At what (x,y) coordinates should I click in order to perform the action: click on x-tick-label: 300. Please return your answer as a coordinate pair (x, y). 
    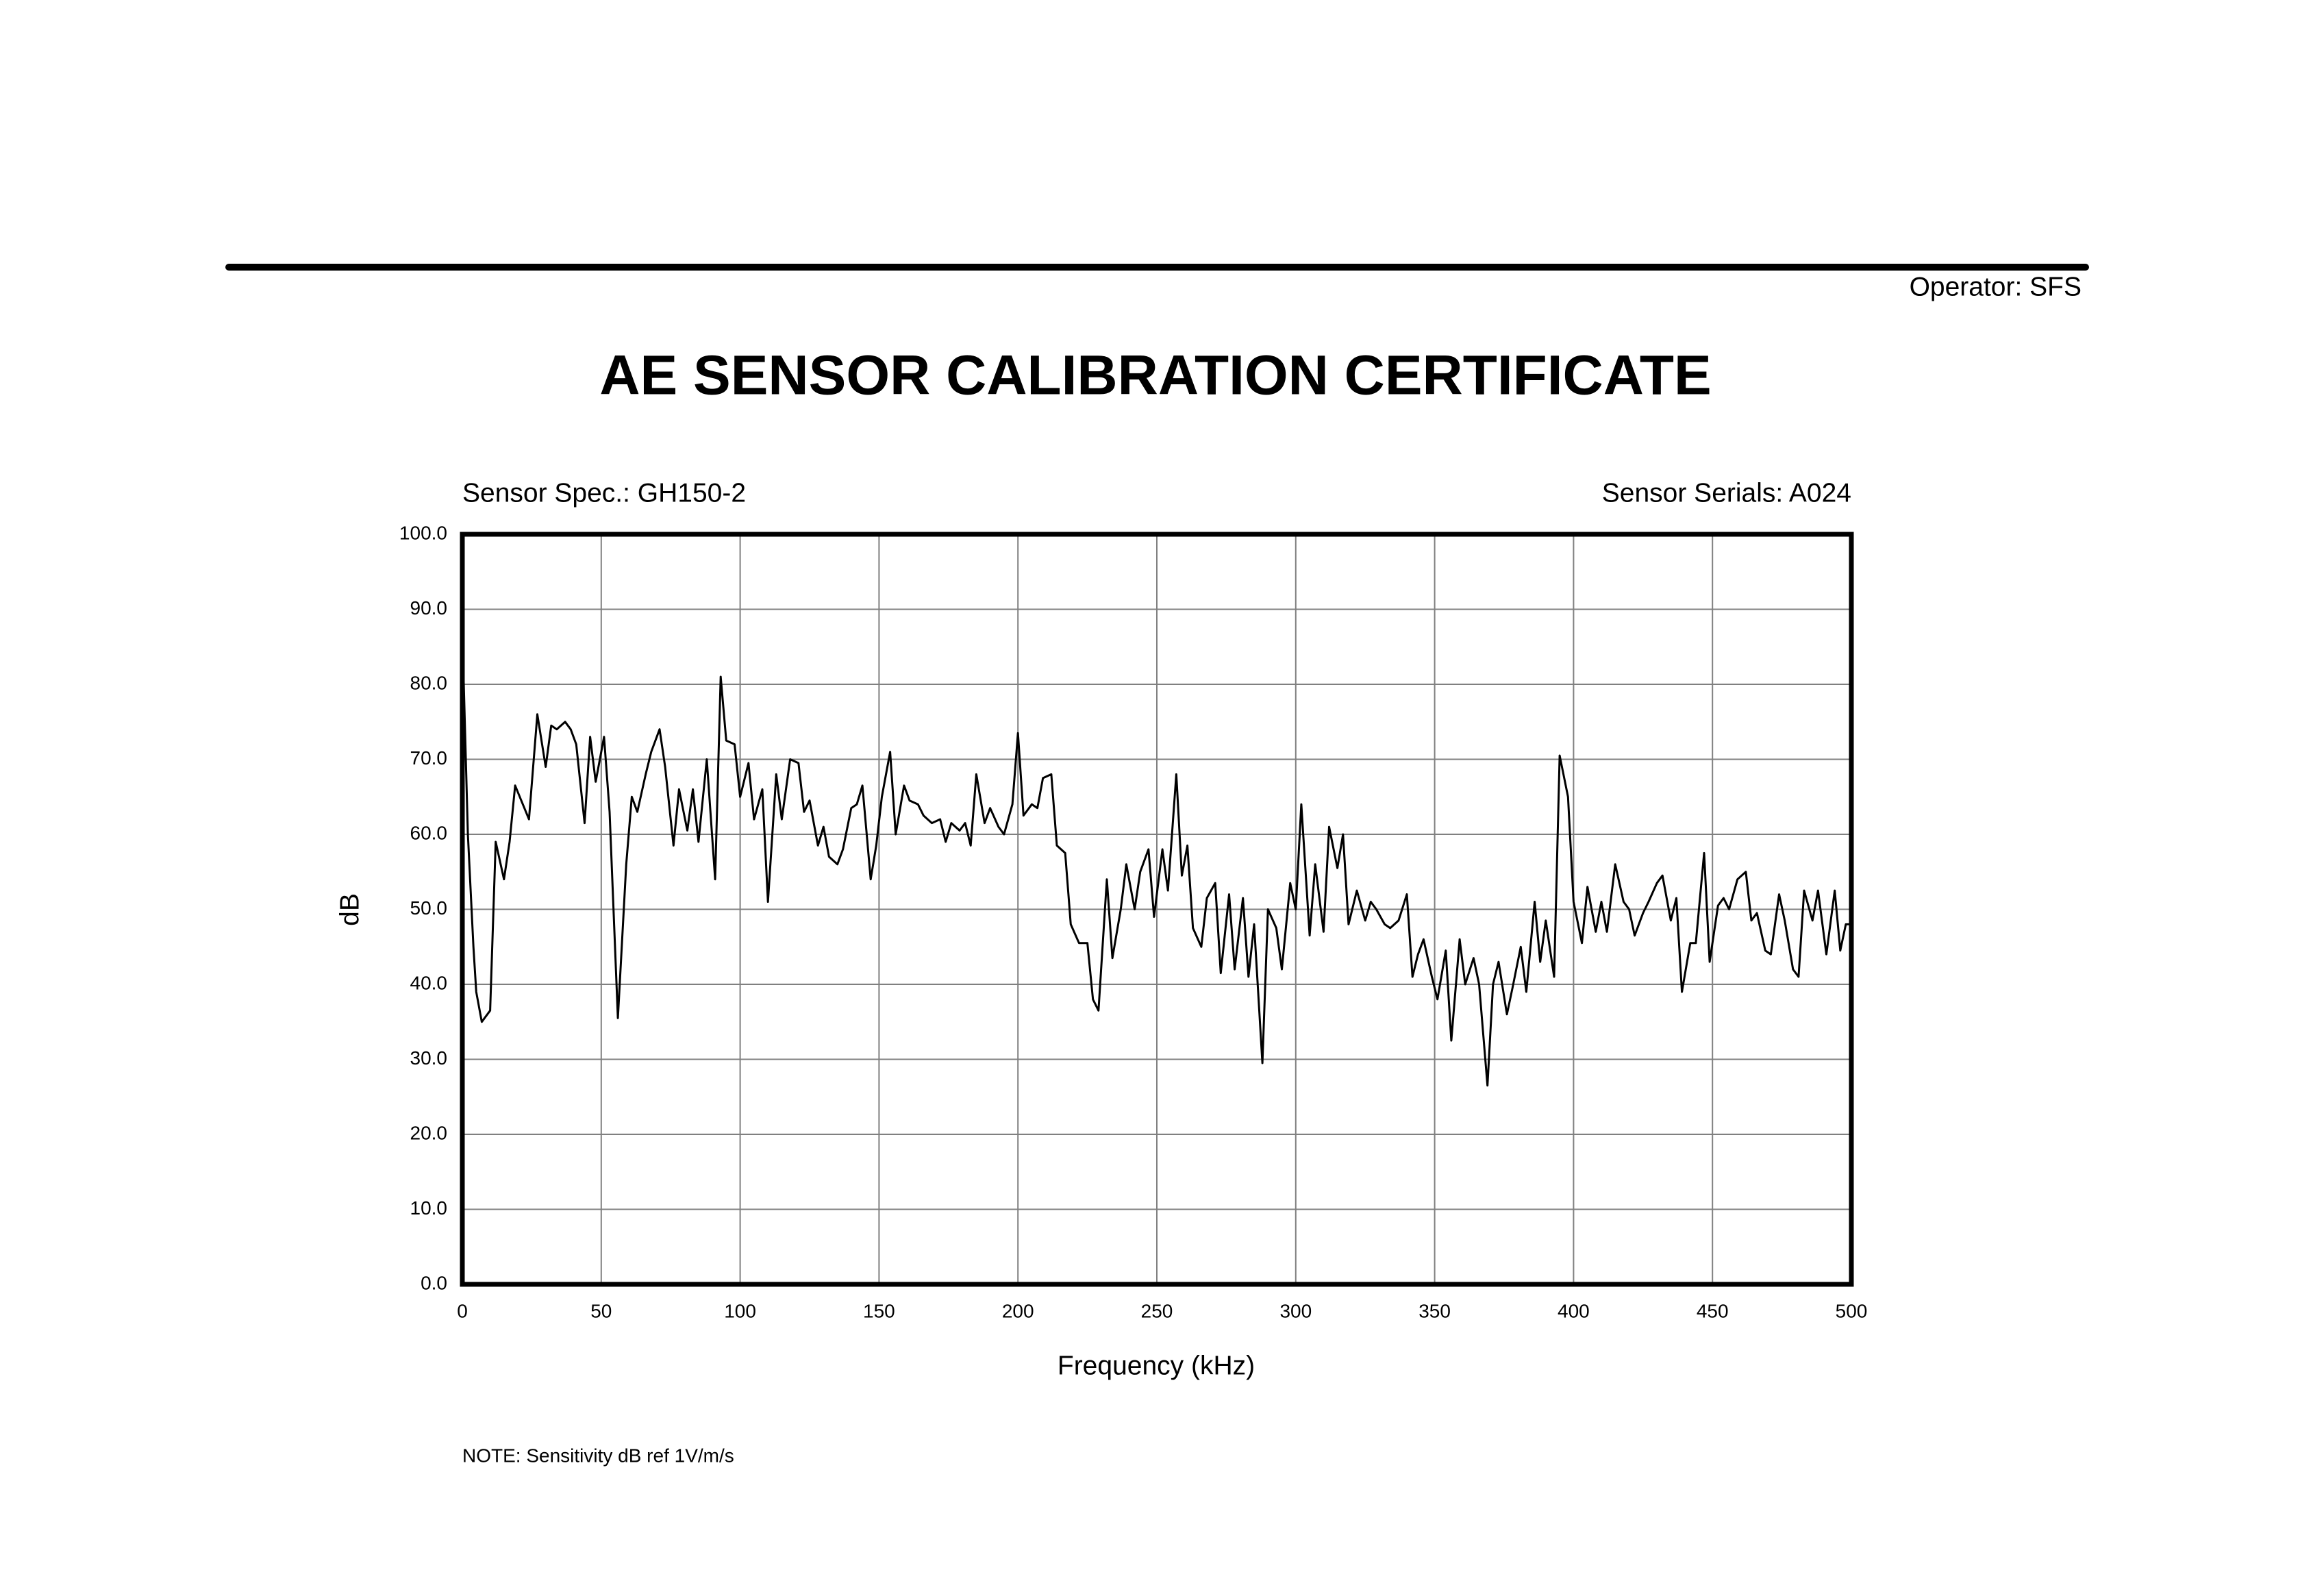
    Looking at the image, I should click on (1295, 1310).